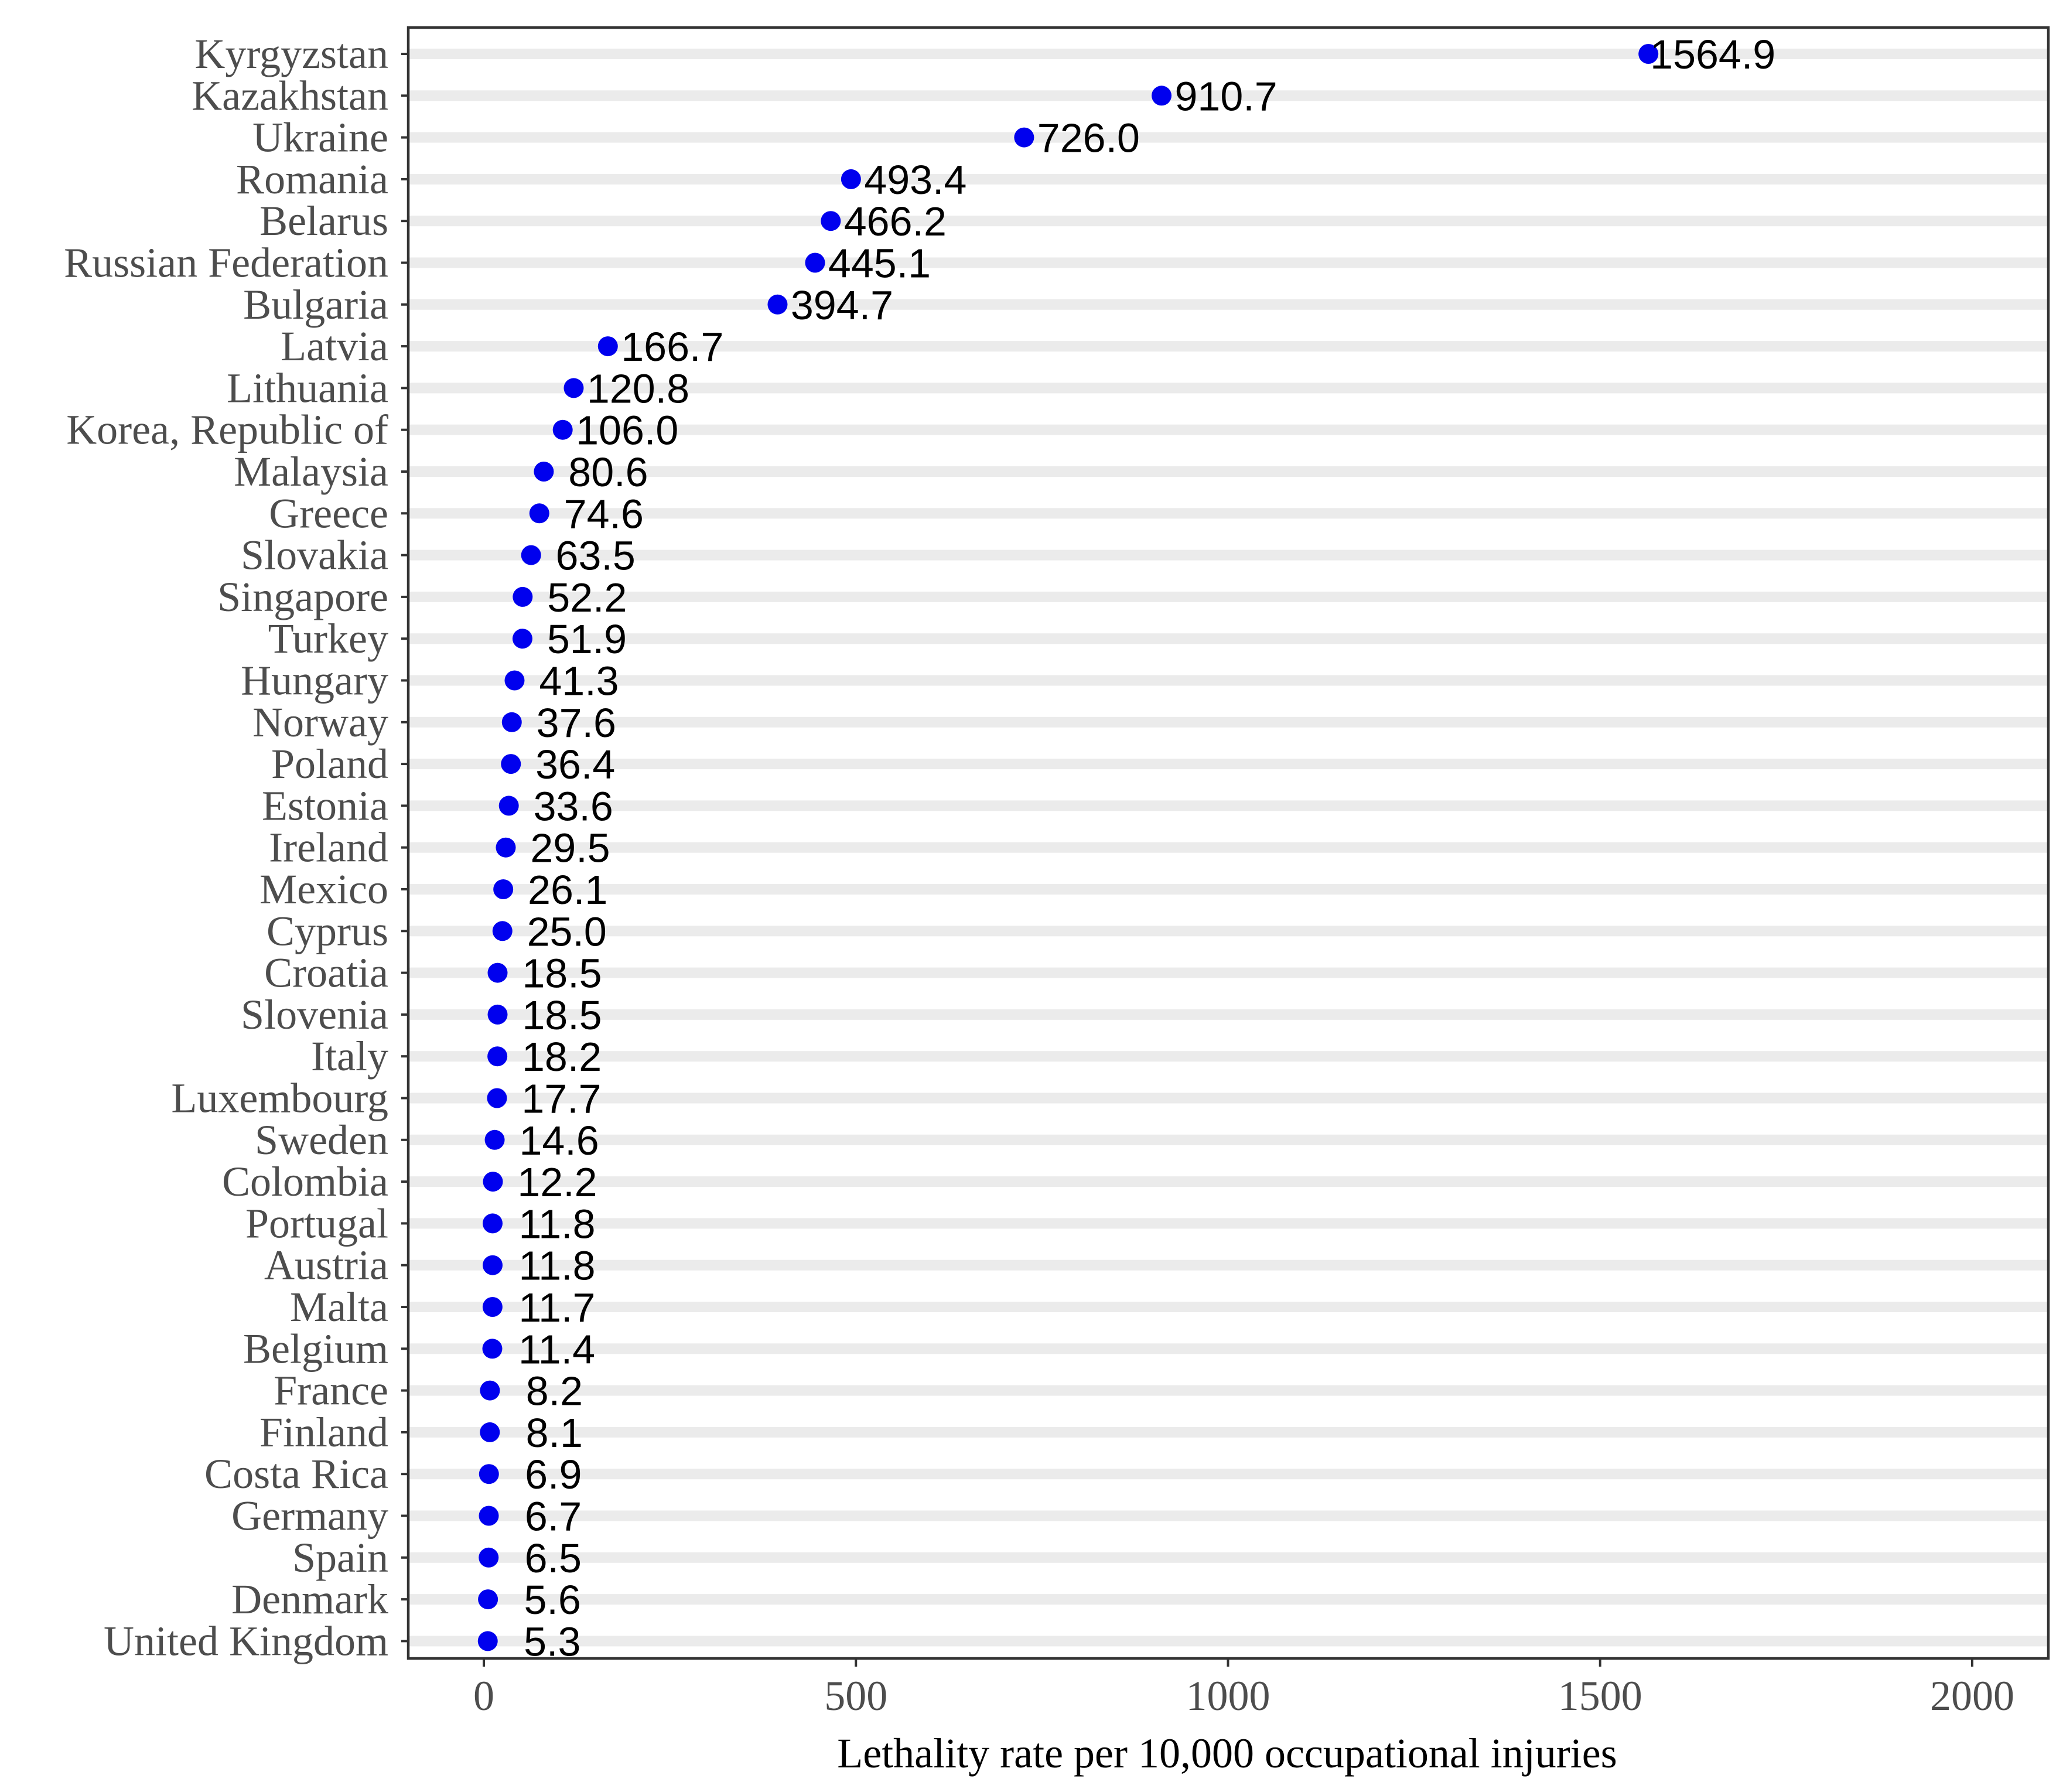 The width and height of the screenshot is (2063, 1792). Describe the element at coordinates (290, 95) in the screenshot. I see `country-label: Kazakhstan` at that location.